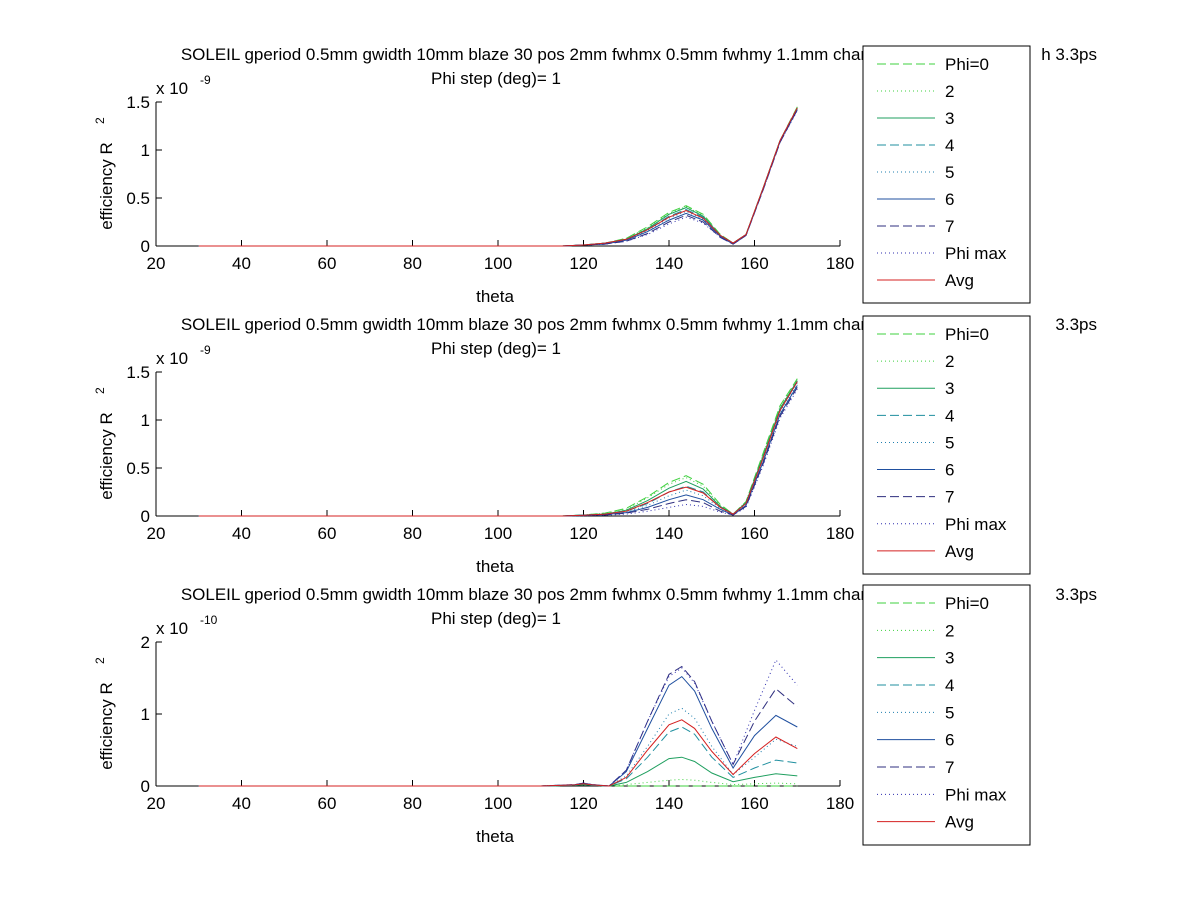 This screenshot has width=1200, height=901. I want to click on chart-title-tail: 3.3ps, so click(1076, 594).